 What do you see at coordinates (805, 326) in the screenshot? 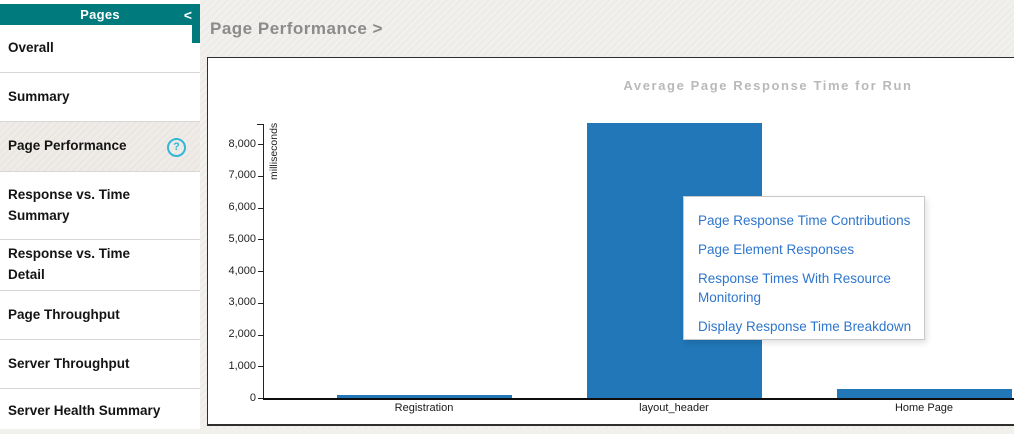
I see `context-menu-link-display-response-time-breakdown: Display Response Time Breakdown` at bounding box center [805, 326].